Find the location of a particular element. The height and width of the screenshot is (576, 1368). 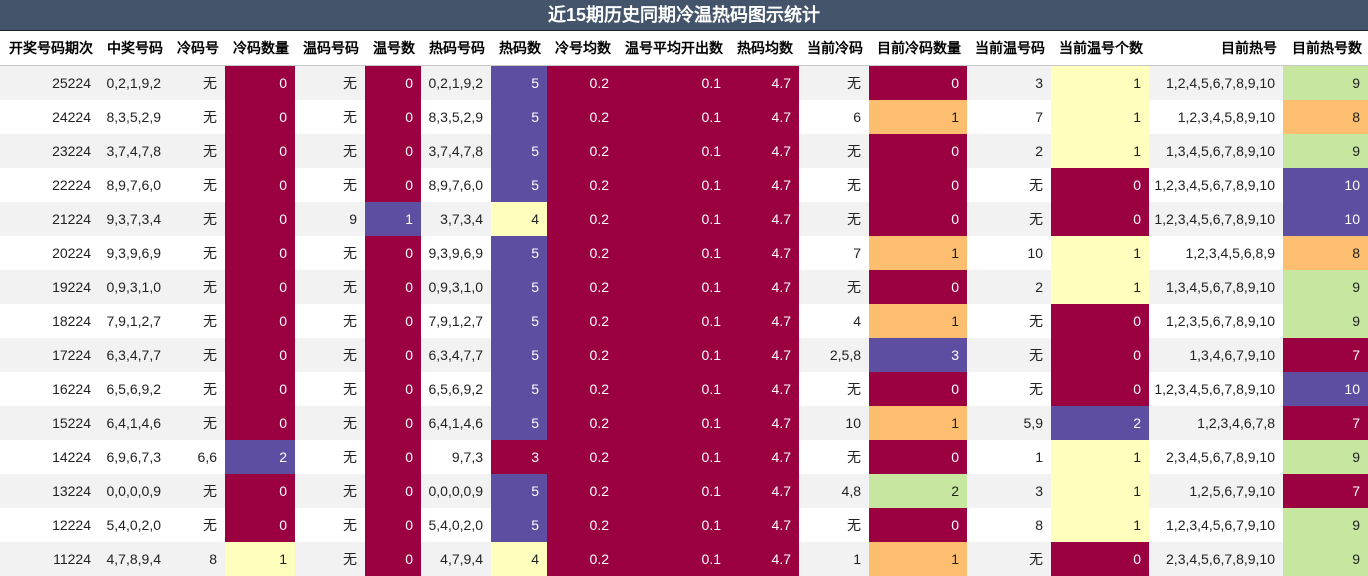

column-header: 冷码号 is located at coordinates (197, 48).